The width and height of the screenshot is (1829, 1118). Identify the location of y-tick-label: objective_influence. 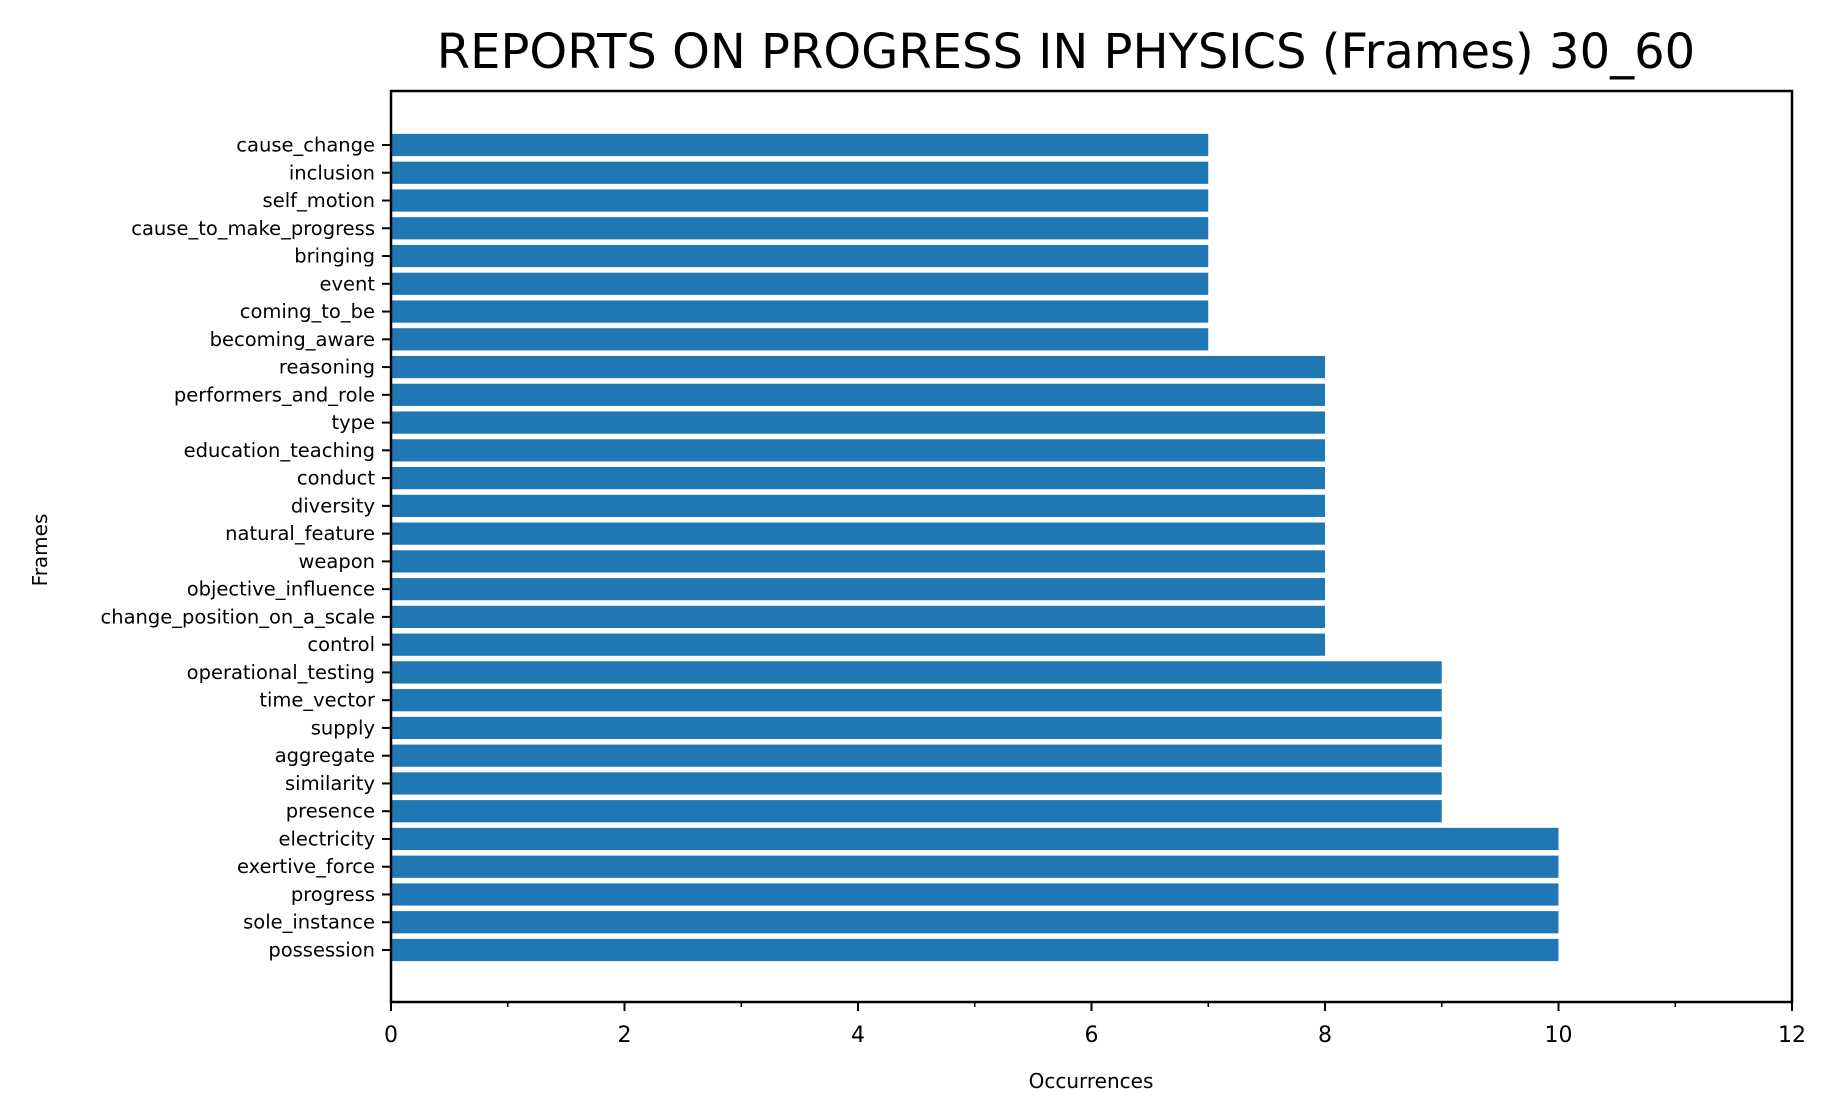
(281, 589).